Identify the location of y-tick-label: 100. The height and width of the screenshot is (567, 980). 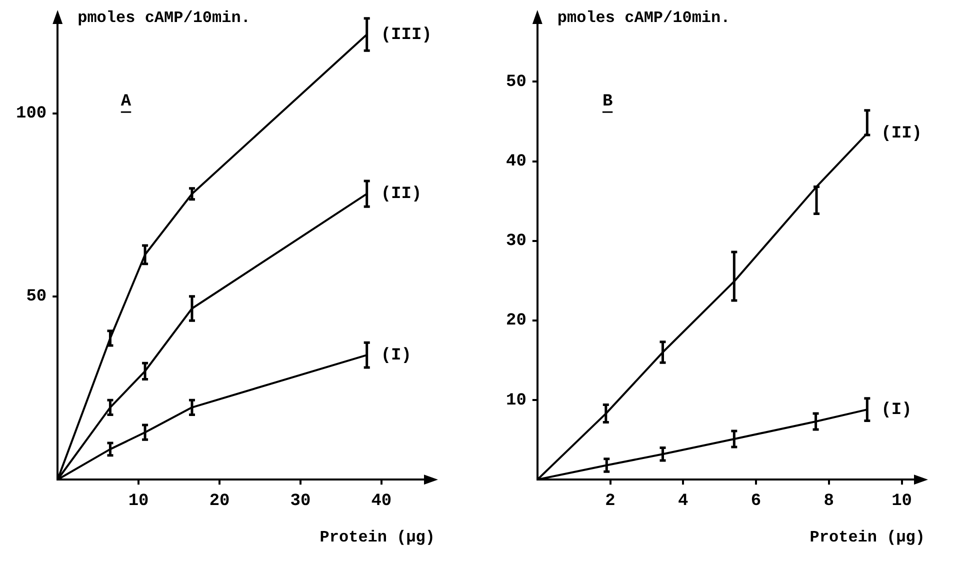
(31, 114).